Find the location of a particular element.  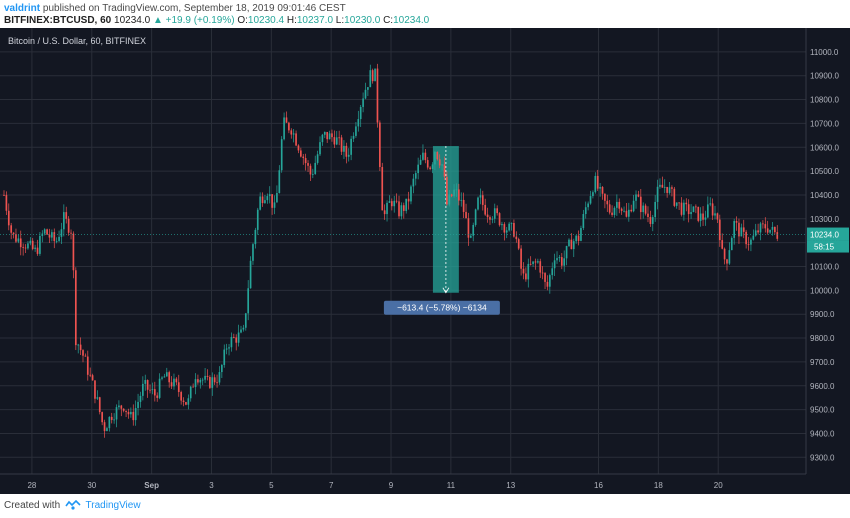

countdown-box is located at coordinates (828, 246).